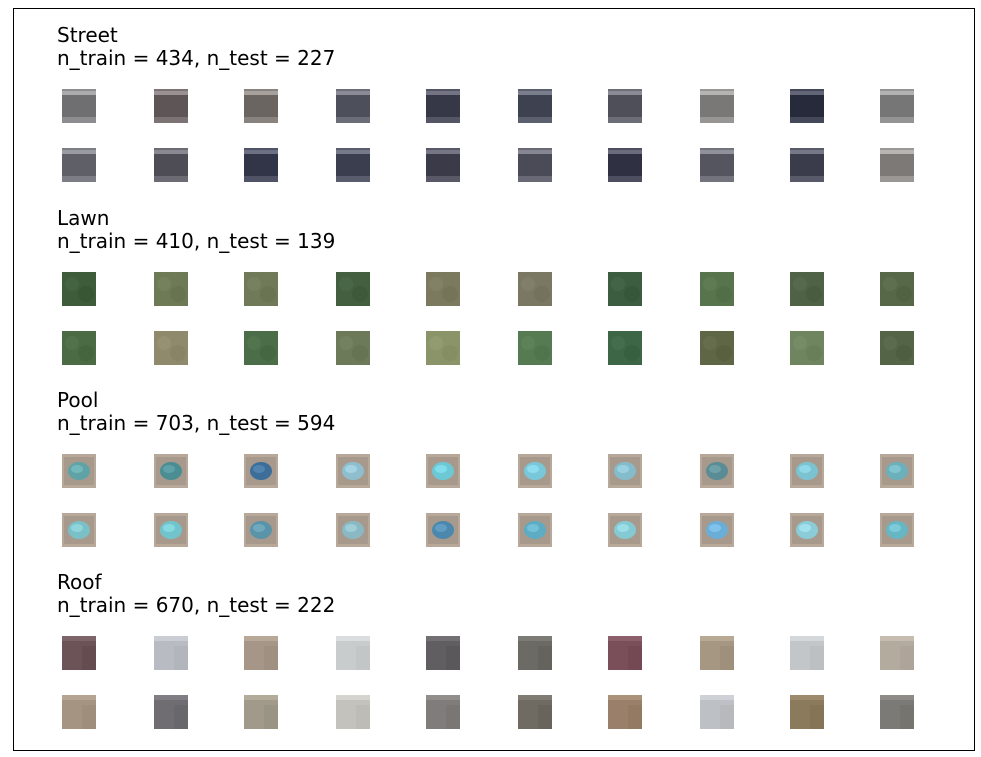 This screenshot has height=757, width=981. What do you see at coordinates (83, 218) in the screenshot?
I see `section-title: Lawn` at bounding box center [83, 218].